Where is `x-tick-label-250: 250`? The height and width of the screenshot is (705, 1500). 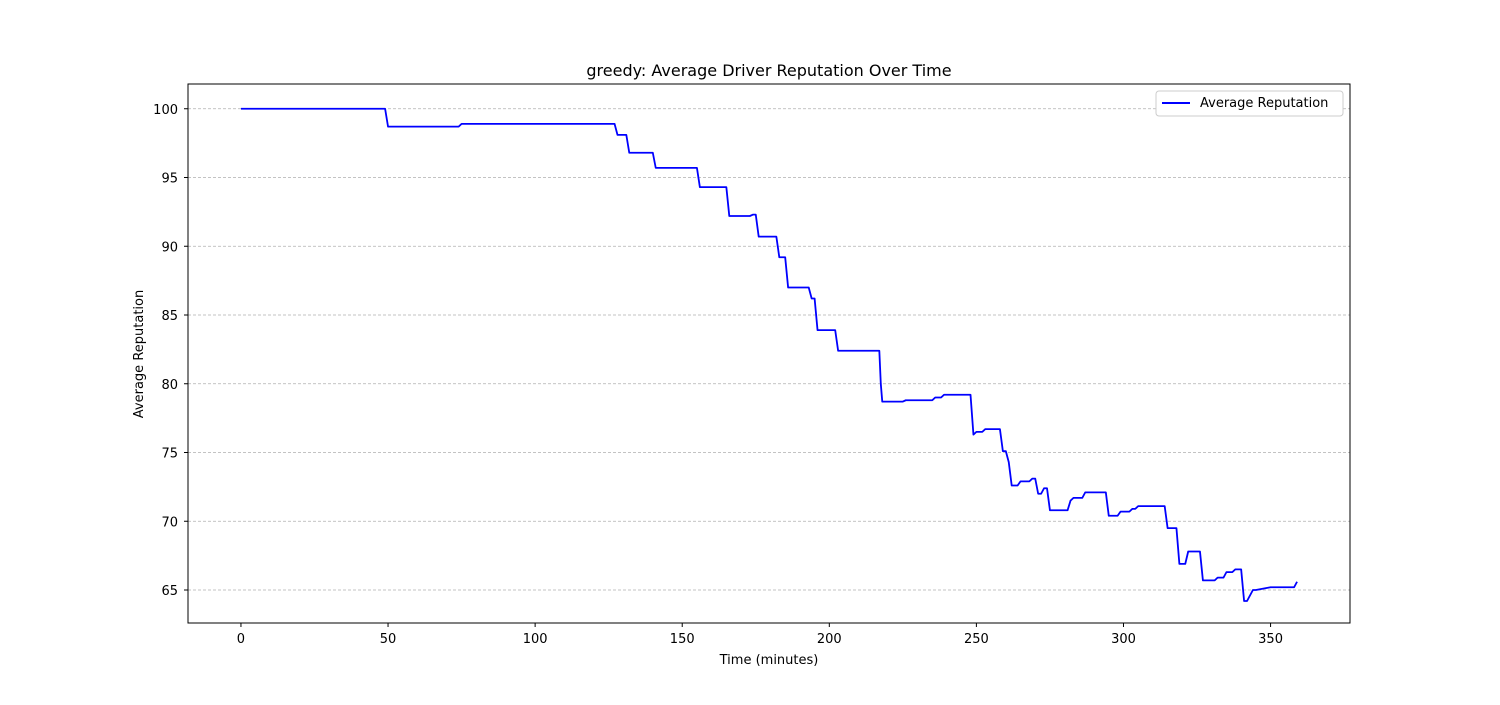
x-tick-label-250: 250 is located at coordinates (976, 639).